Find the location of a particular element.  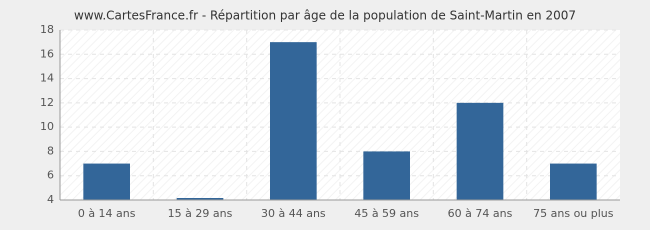

y-tick-label: 18 is located at coordinates (47, 29).